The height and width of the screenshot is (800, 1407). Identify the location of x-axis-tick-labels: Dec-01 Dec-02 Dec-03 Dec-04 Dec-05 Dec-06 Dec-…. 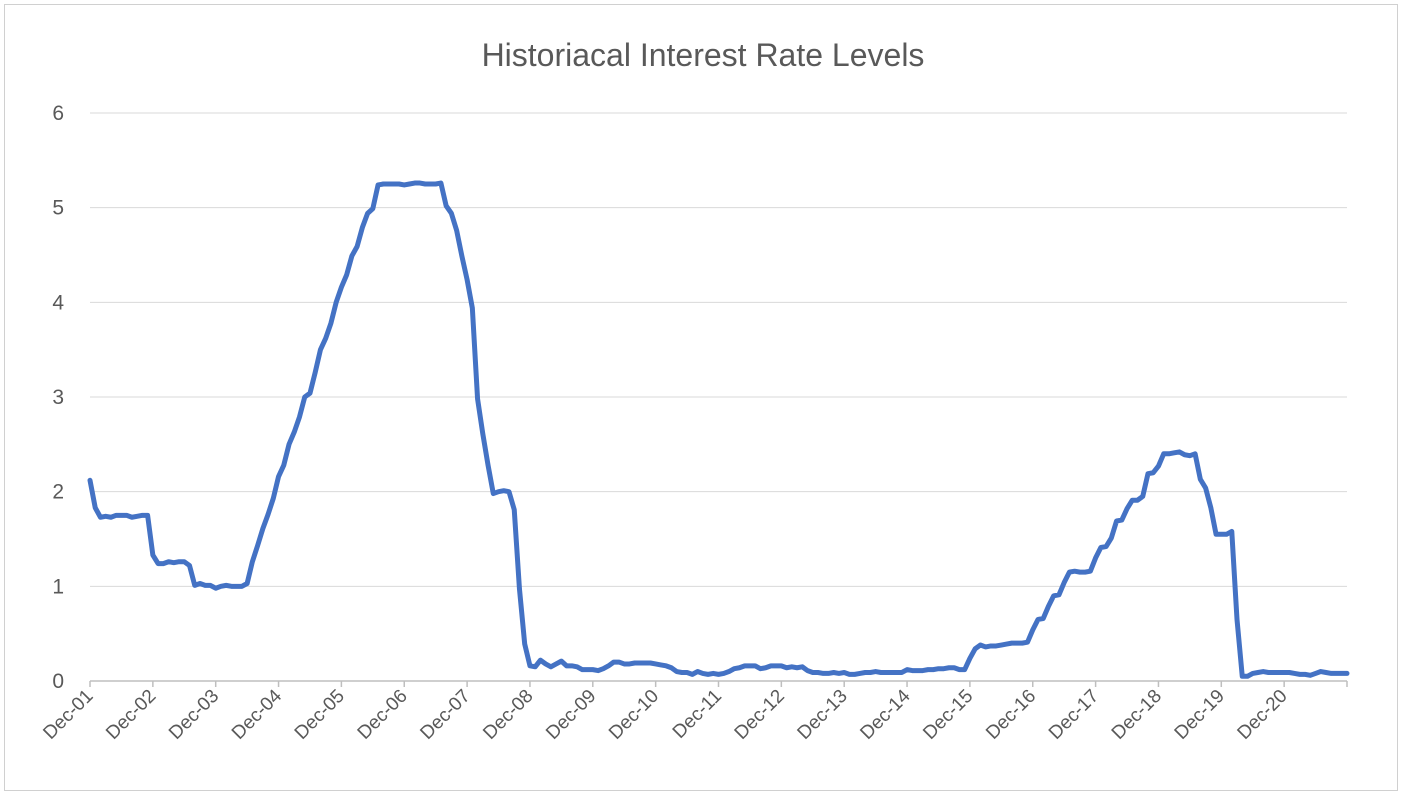
(665, 714).